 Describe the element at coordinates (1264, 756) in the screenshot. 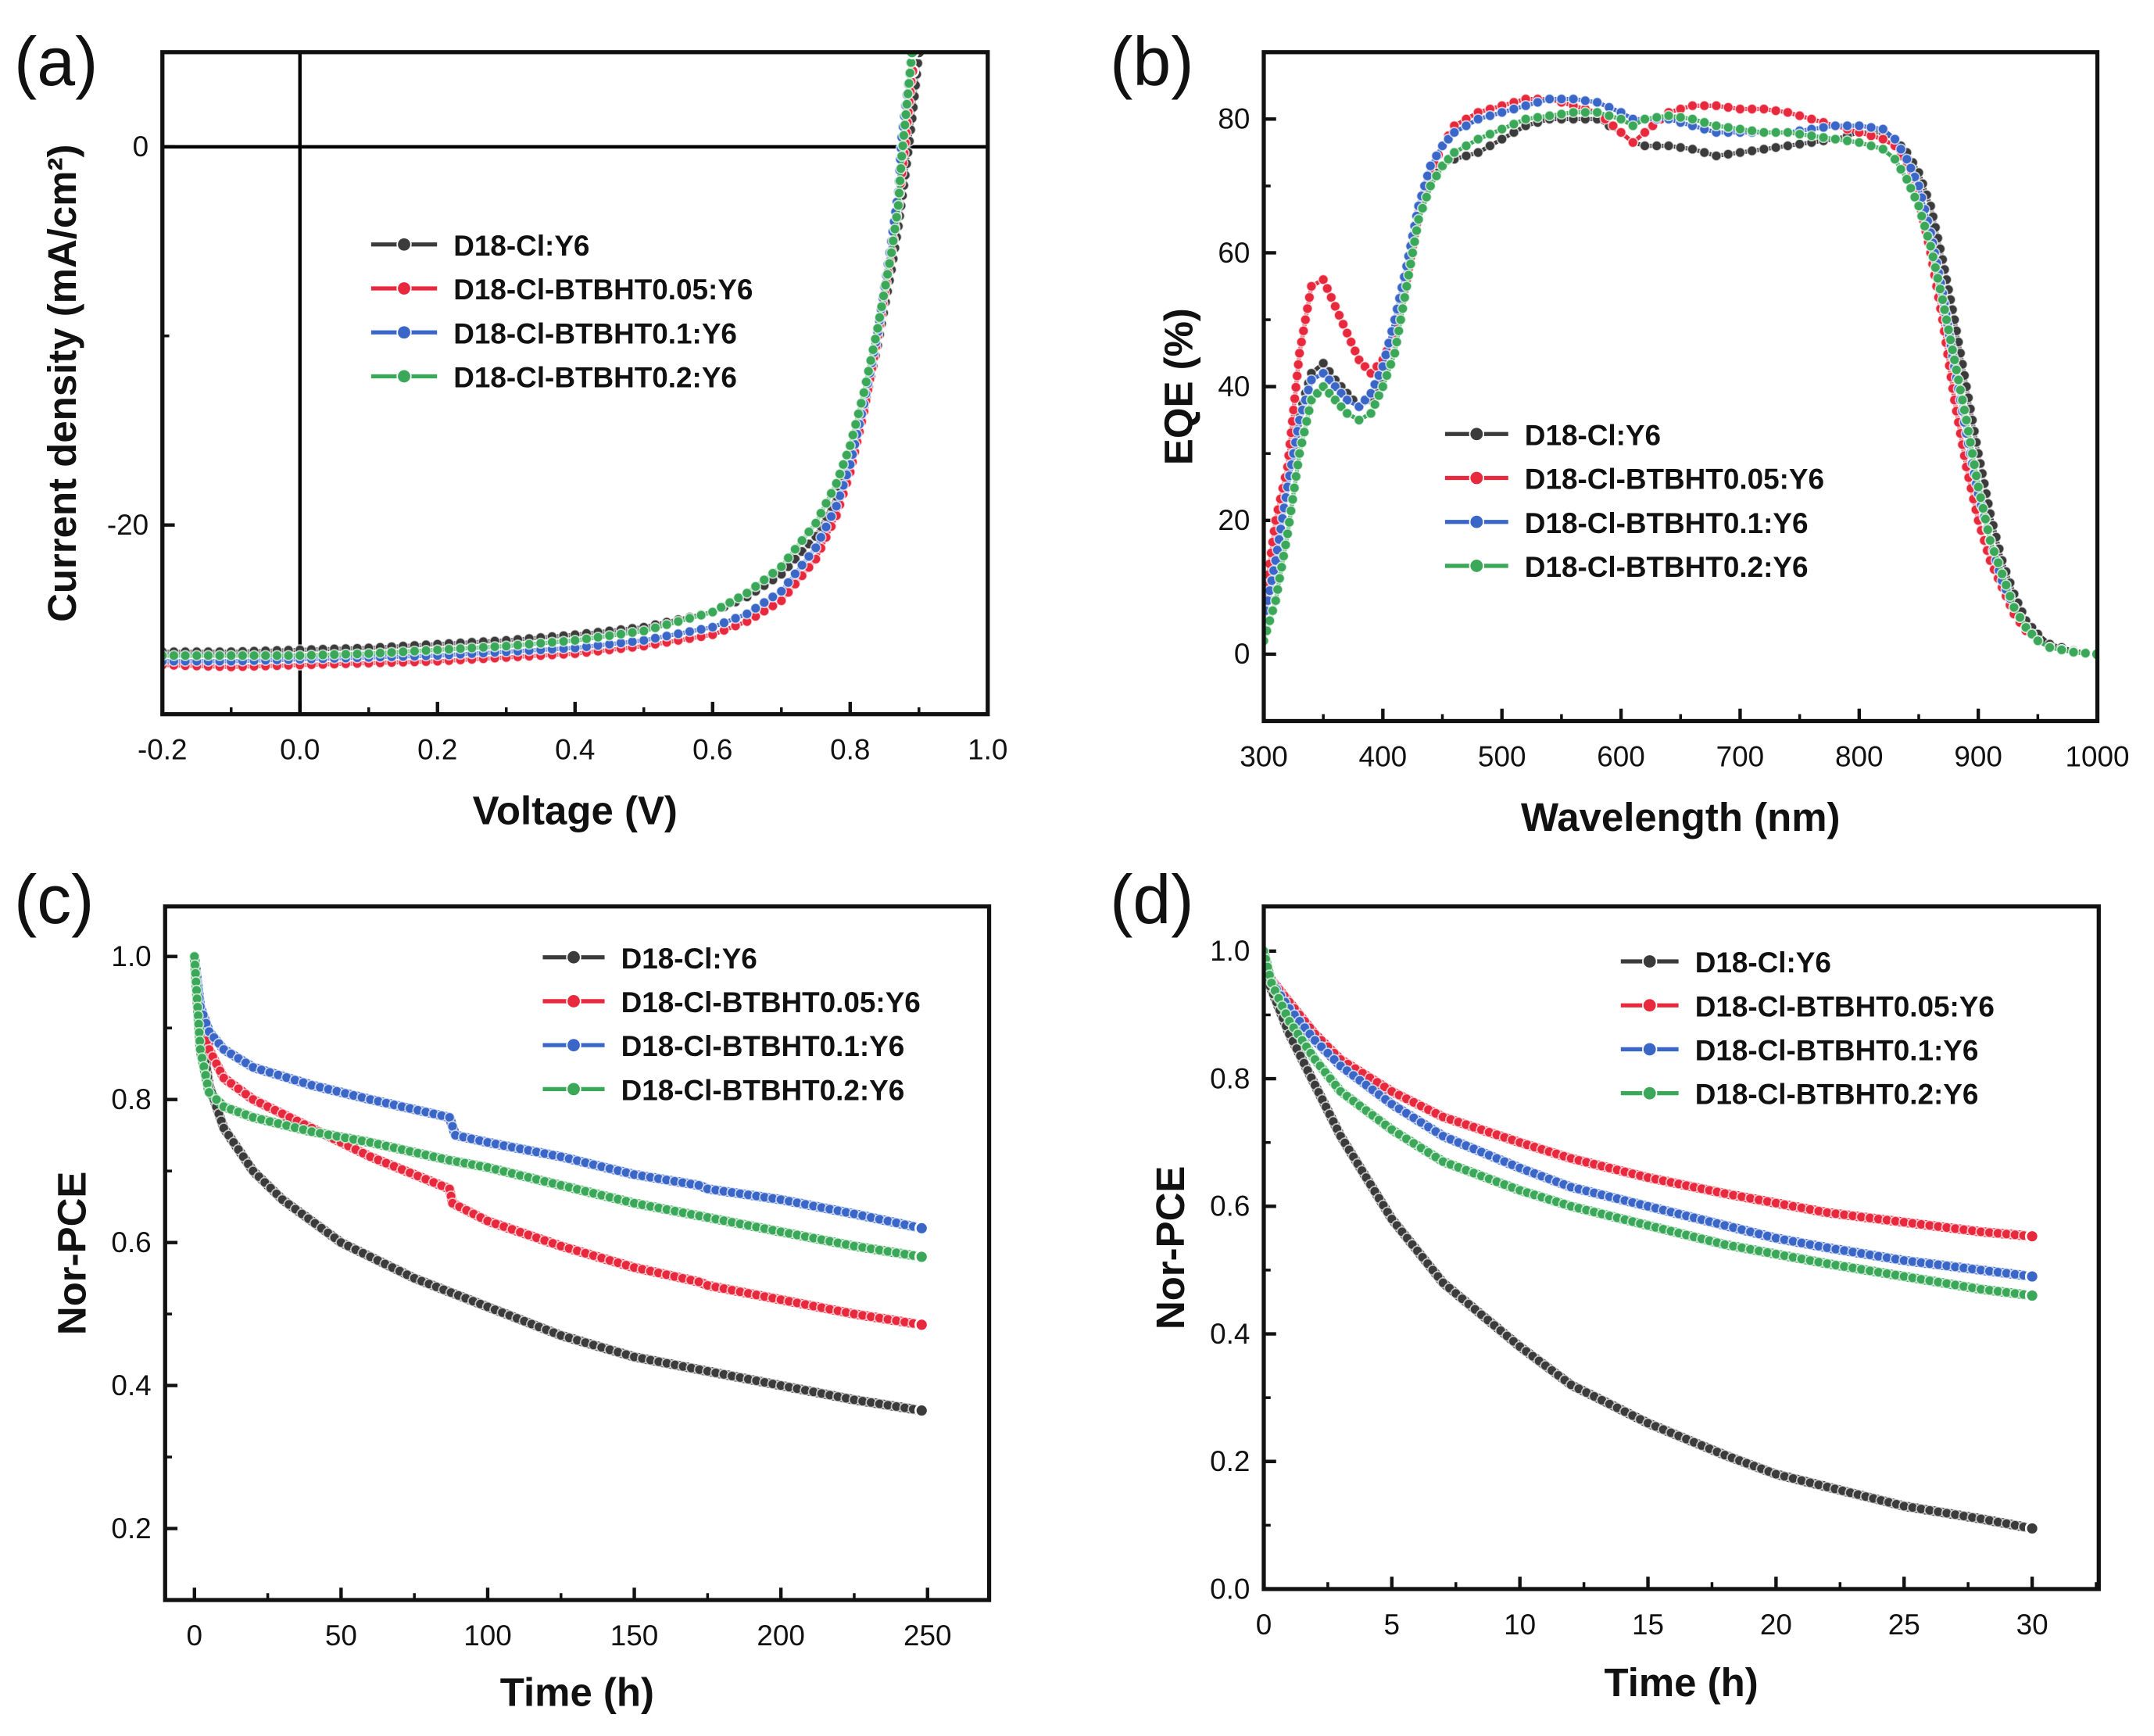

I see `x-tick-label: 300` at that location.